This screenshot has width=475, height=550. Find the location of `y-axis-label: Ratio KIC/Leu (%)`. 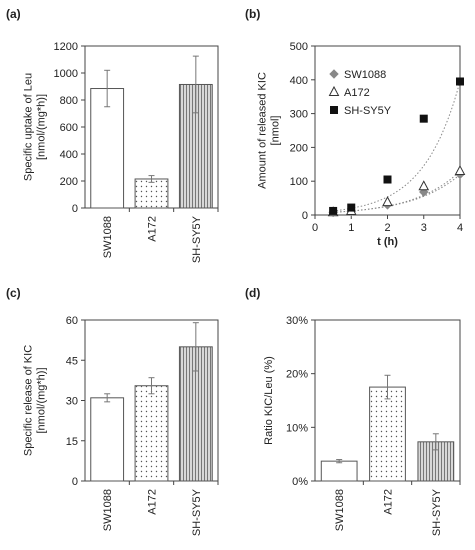

y-axis-label: Ratio KIC/Leu (%) is located at coordinates (269, 400).